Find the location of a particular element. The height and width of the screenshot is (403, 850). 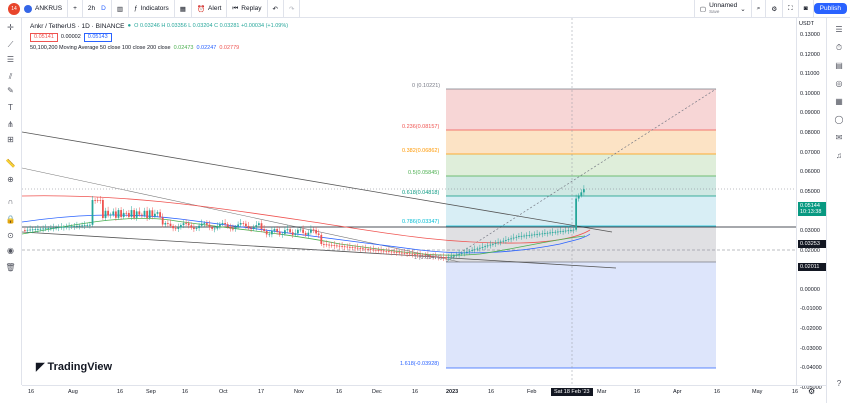

calendar-icon: ▦ is located at coordinates (839, 101).